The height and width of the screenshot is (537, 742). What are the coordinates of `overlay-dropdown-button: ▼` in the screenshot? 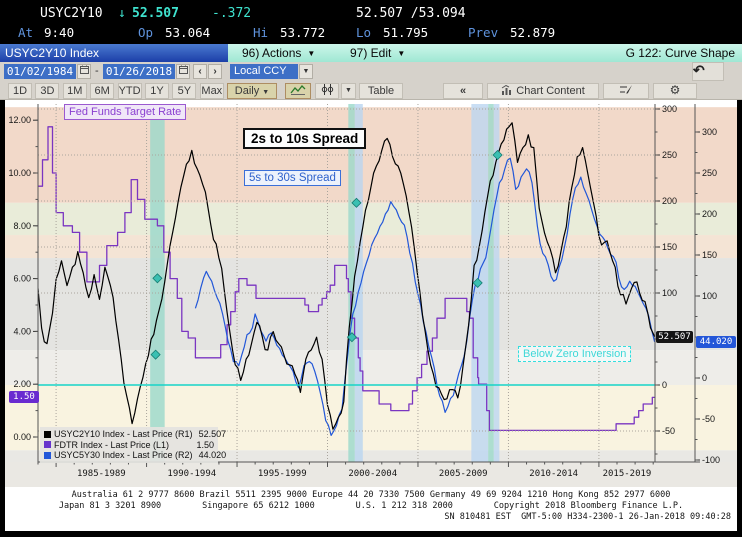 It's located at (348, 91).